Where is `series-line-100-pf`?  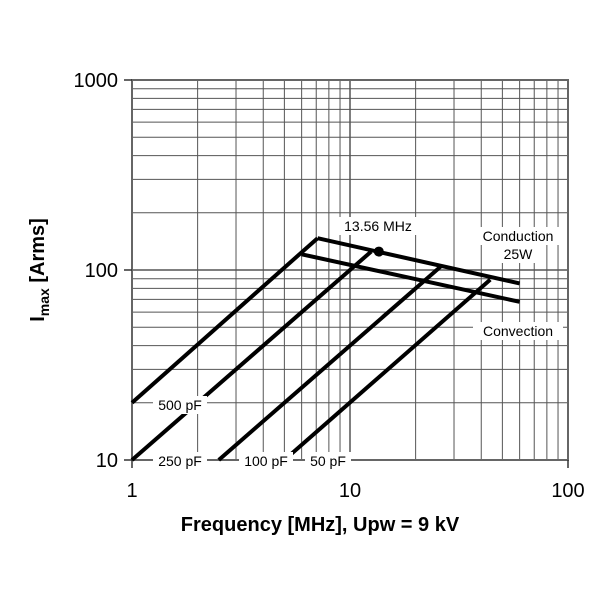 series-line-100-pf is located at coordinates (329, 363).